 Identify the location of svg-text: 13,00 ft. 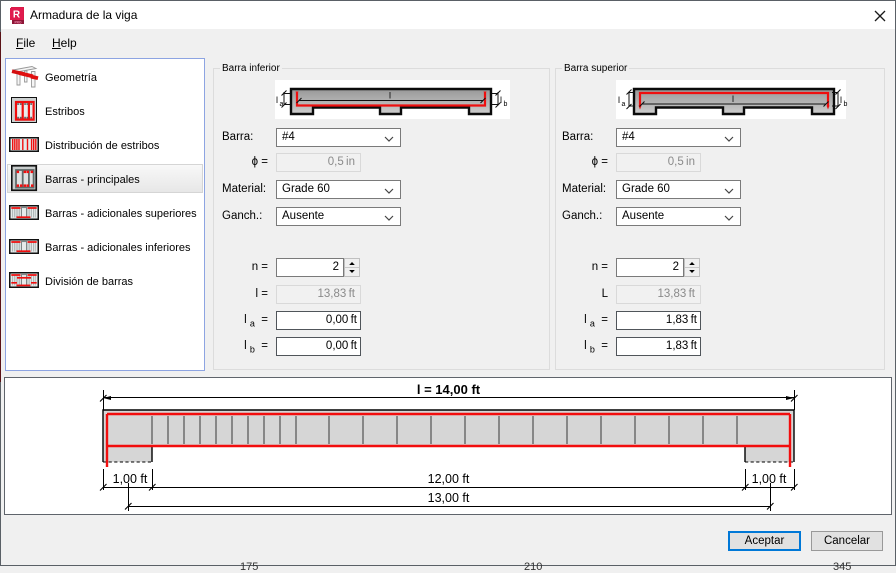
(449, 498).